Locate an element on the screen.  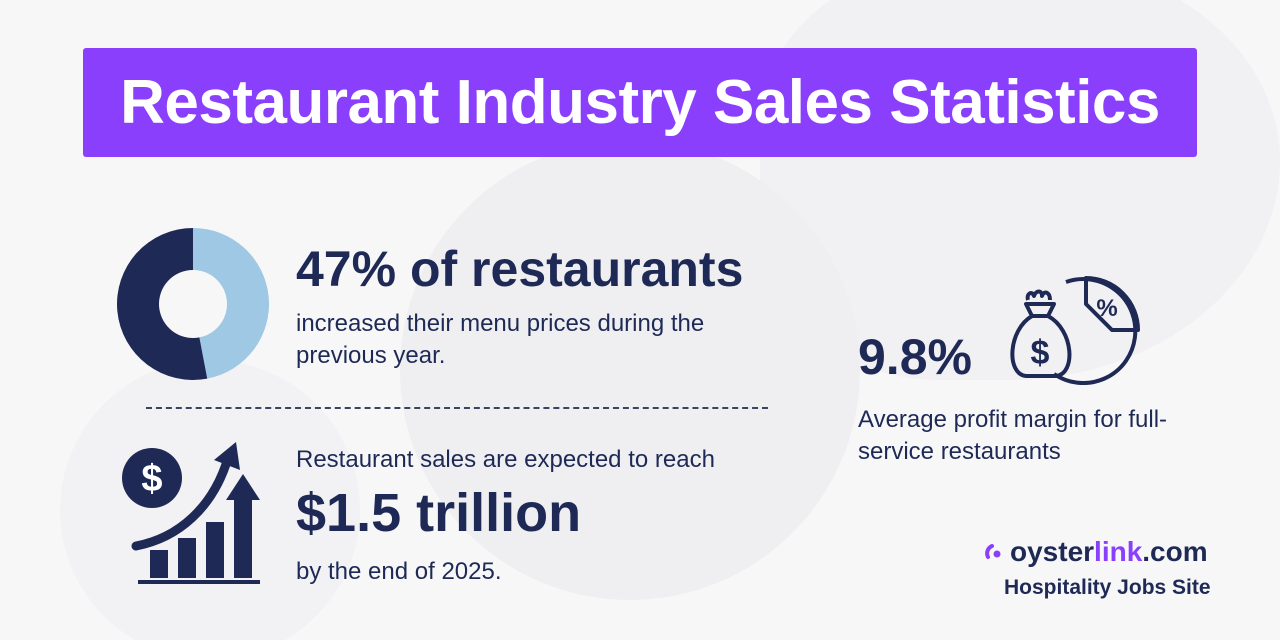
money-bag-pie-chart-icon: % $ is located at coordinates (1075, 330).